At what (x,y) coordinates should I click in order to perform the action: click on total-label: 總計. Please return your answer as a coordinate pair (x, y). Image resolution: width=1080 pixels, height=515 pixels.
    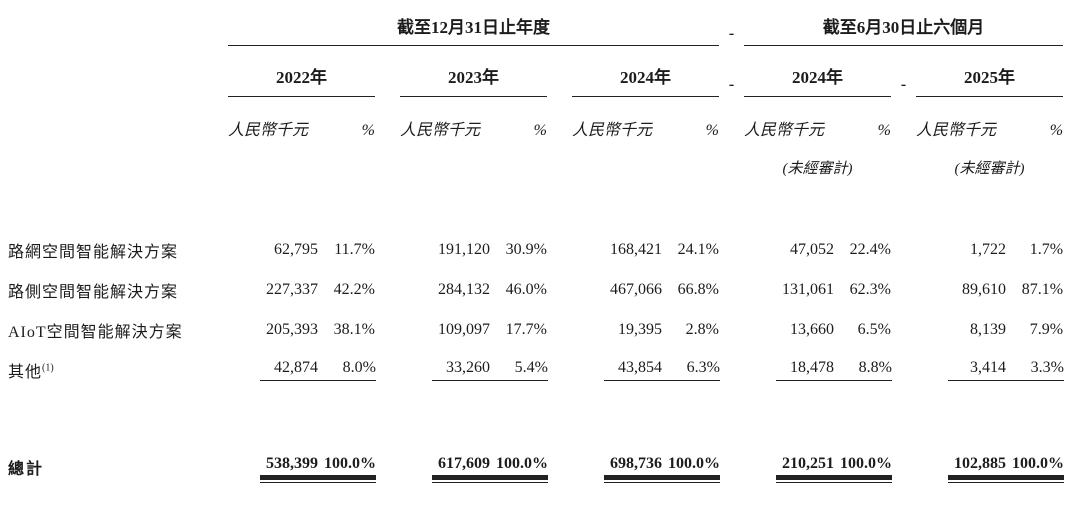
    Looking at the image, I should click on (26, 469).